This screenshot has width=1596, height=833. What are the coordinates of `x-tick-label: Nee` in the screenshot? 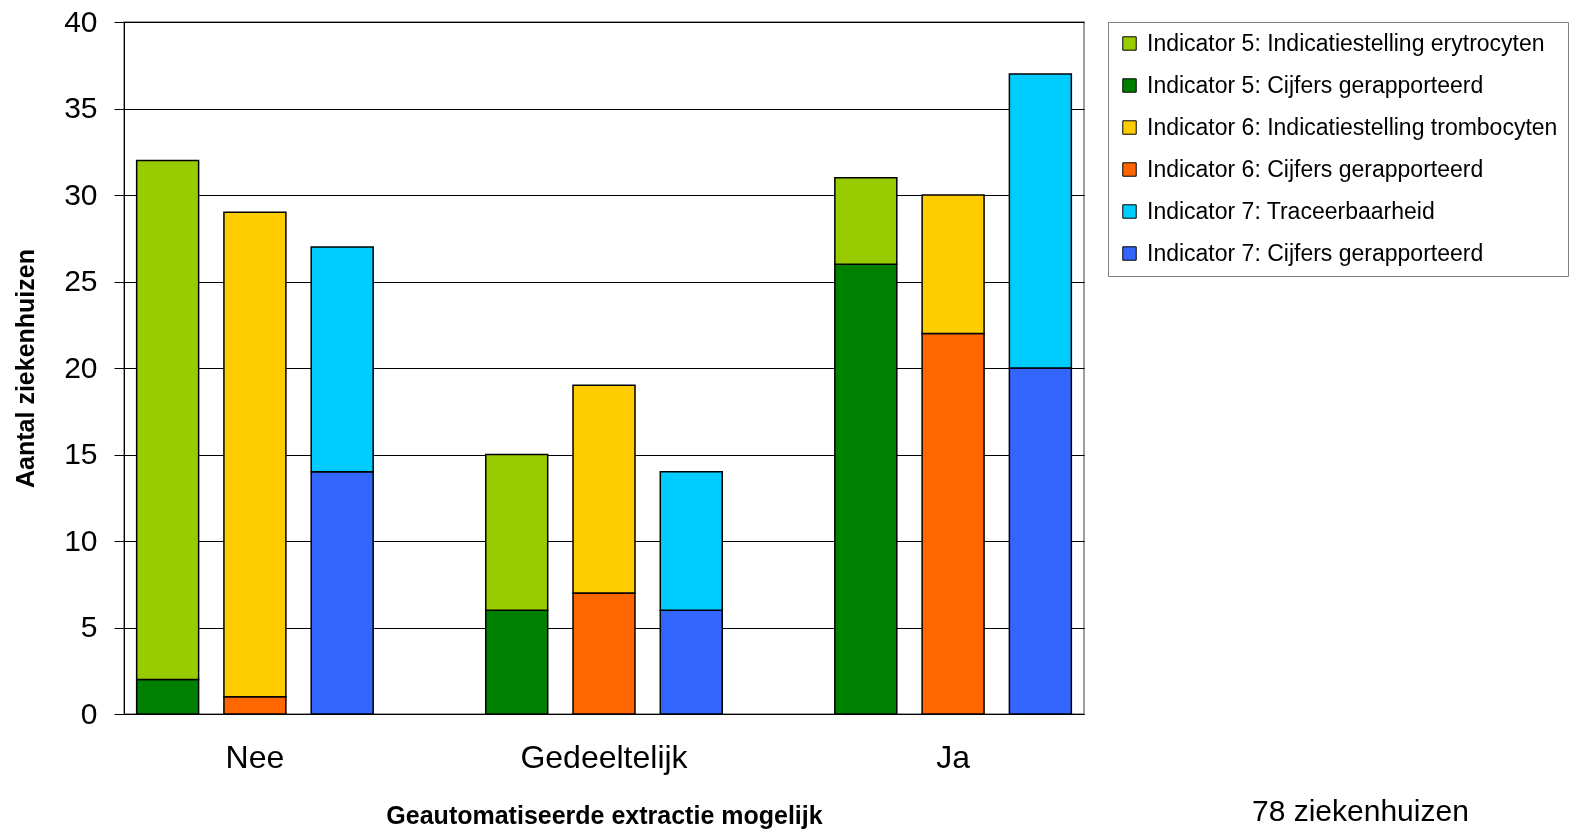 It's located at (255, 756).